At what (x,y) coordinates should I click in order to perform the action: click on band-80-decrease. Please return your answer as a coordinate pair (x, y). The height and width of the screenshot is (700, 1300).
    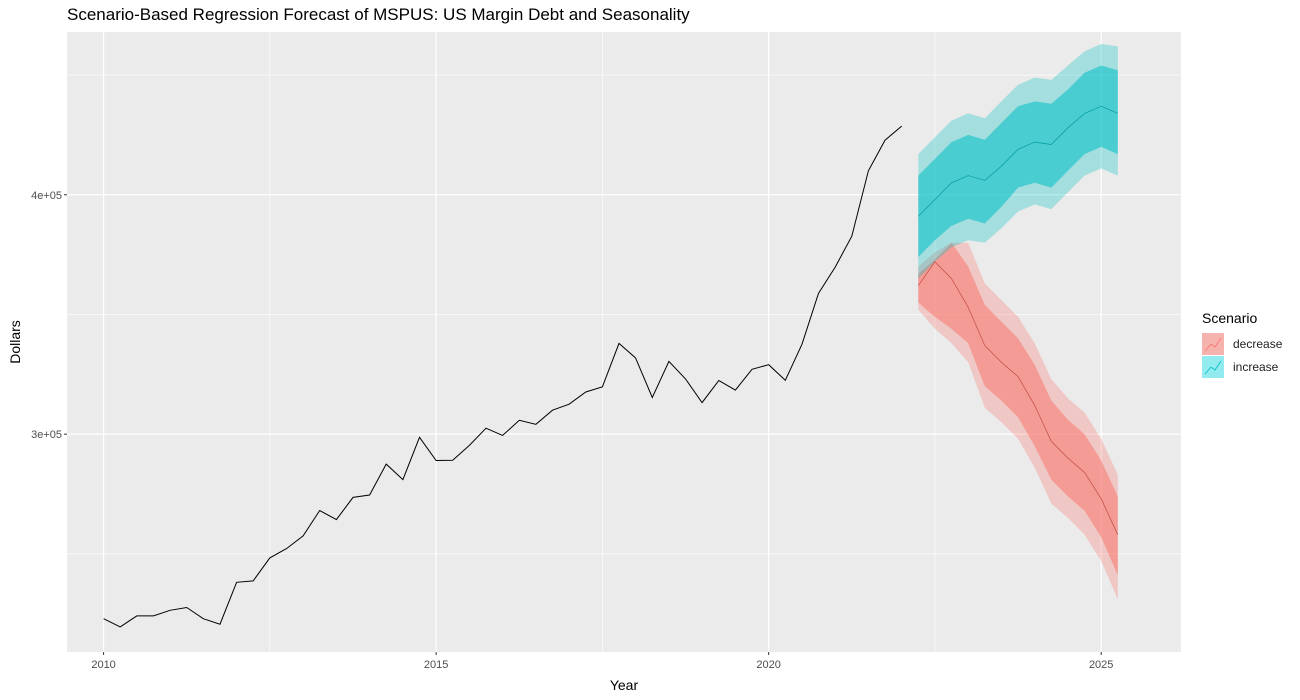
    Looking at the image, I should click on (1018, 409).